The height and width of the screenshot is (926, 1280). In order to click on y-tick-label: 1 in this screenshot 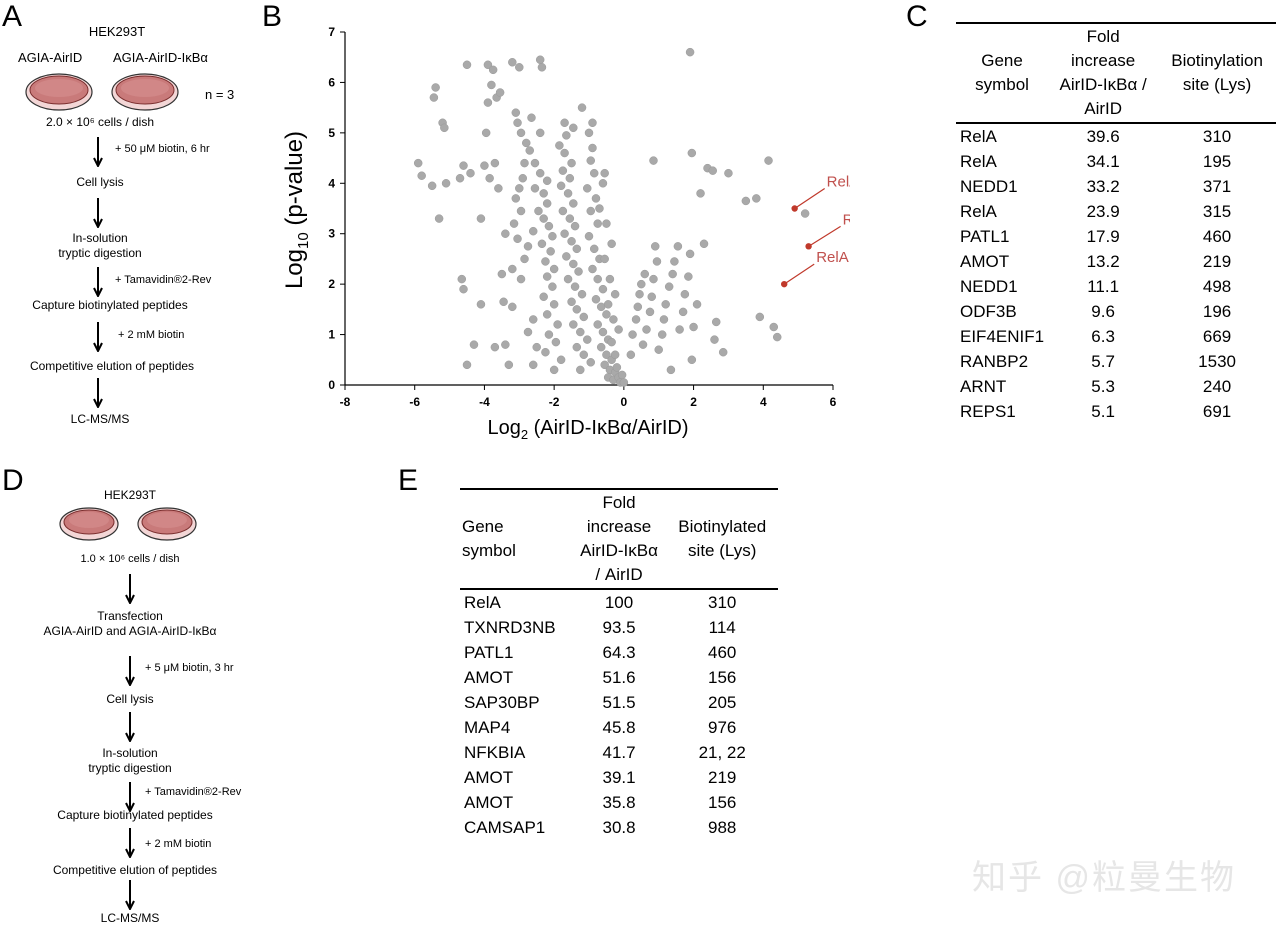, I will do `click(331, 335)`.